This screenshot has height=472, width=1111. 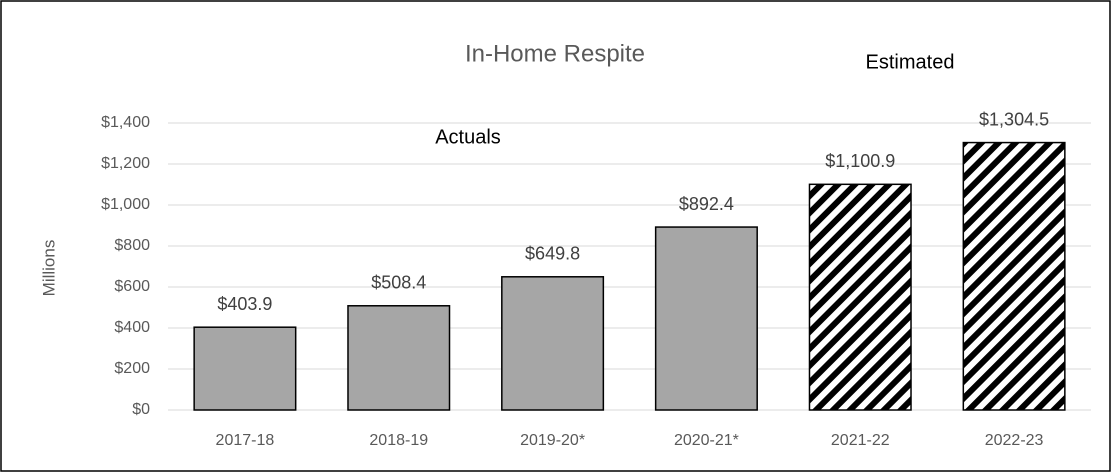 What do you see at coordinates (132, 368) in the screenshot?
I see `y-tick-label: $200` at bounding box center [132, 368].